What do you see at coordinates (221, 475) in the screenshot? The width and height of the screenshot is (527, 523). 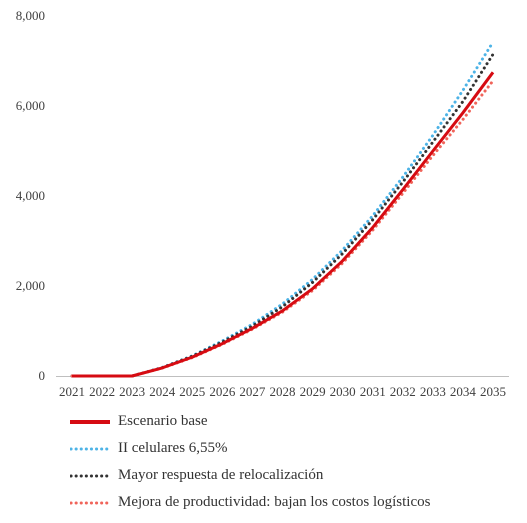 I see `legend-label: Mayor respuesta de relocalización` at bounding box center [221, 475].